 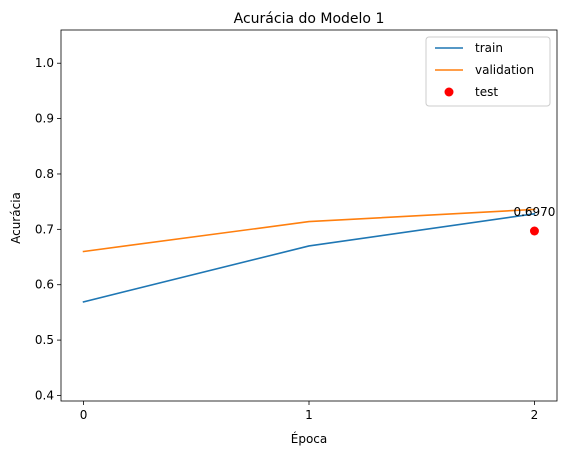 What do you see at coordinates (84, 415) in the screenshot?
I see `x-tick-label: 0` at bounding box center [84, 415].